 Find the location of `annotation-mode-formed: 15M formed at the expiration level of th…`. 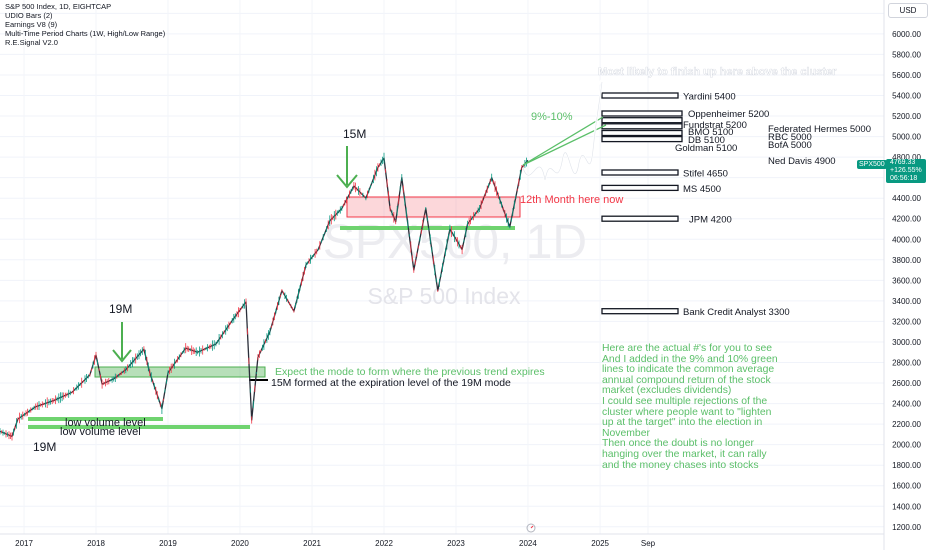

annotation-mode-formed: 15M formed at the expiration level of th… is located at coordinates (391, 383).